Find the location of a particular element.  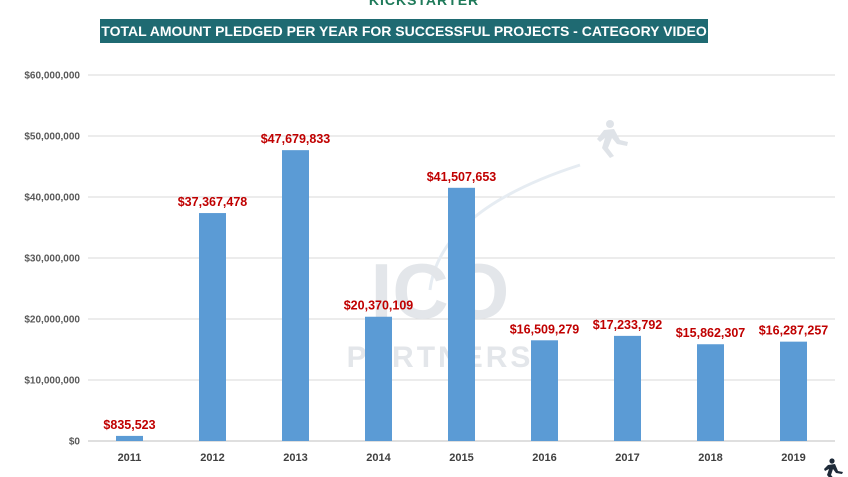

y-tick-label: $0 is located at coordinates (75, 442).